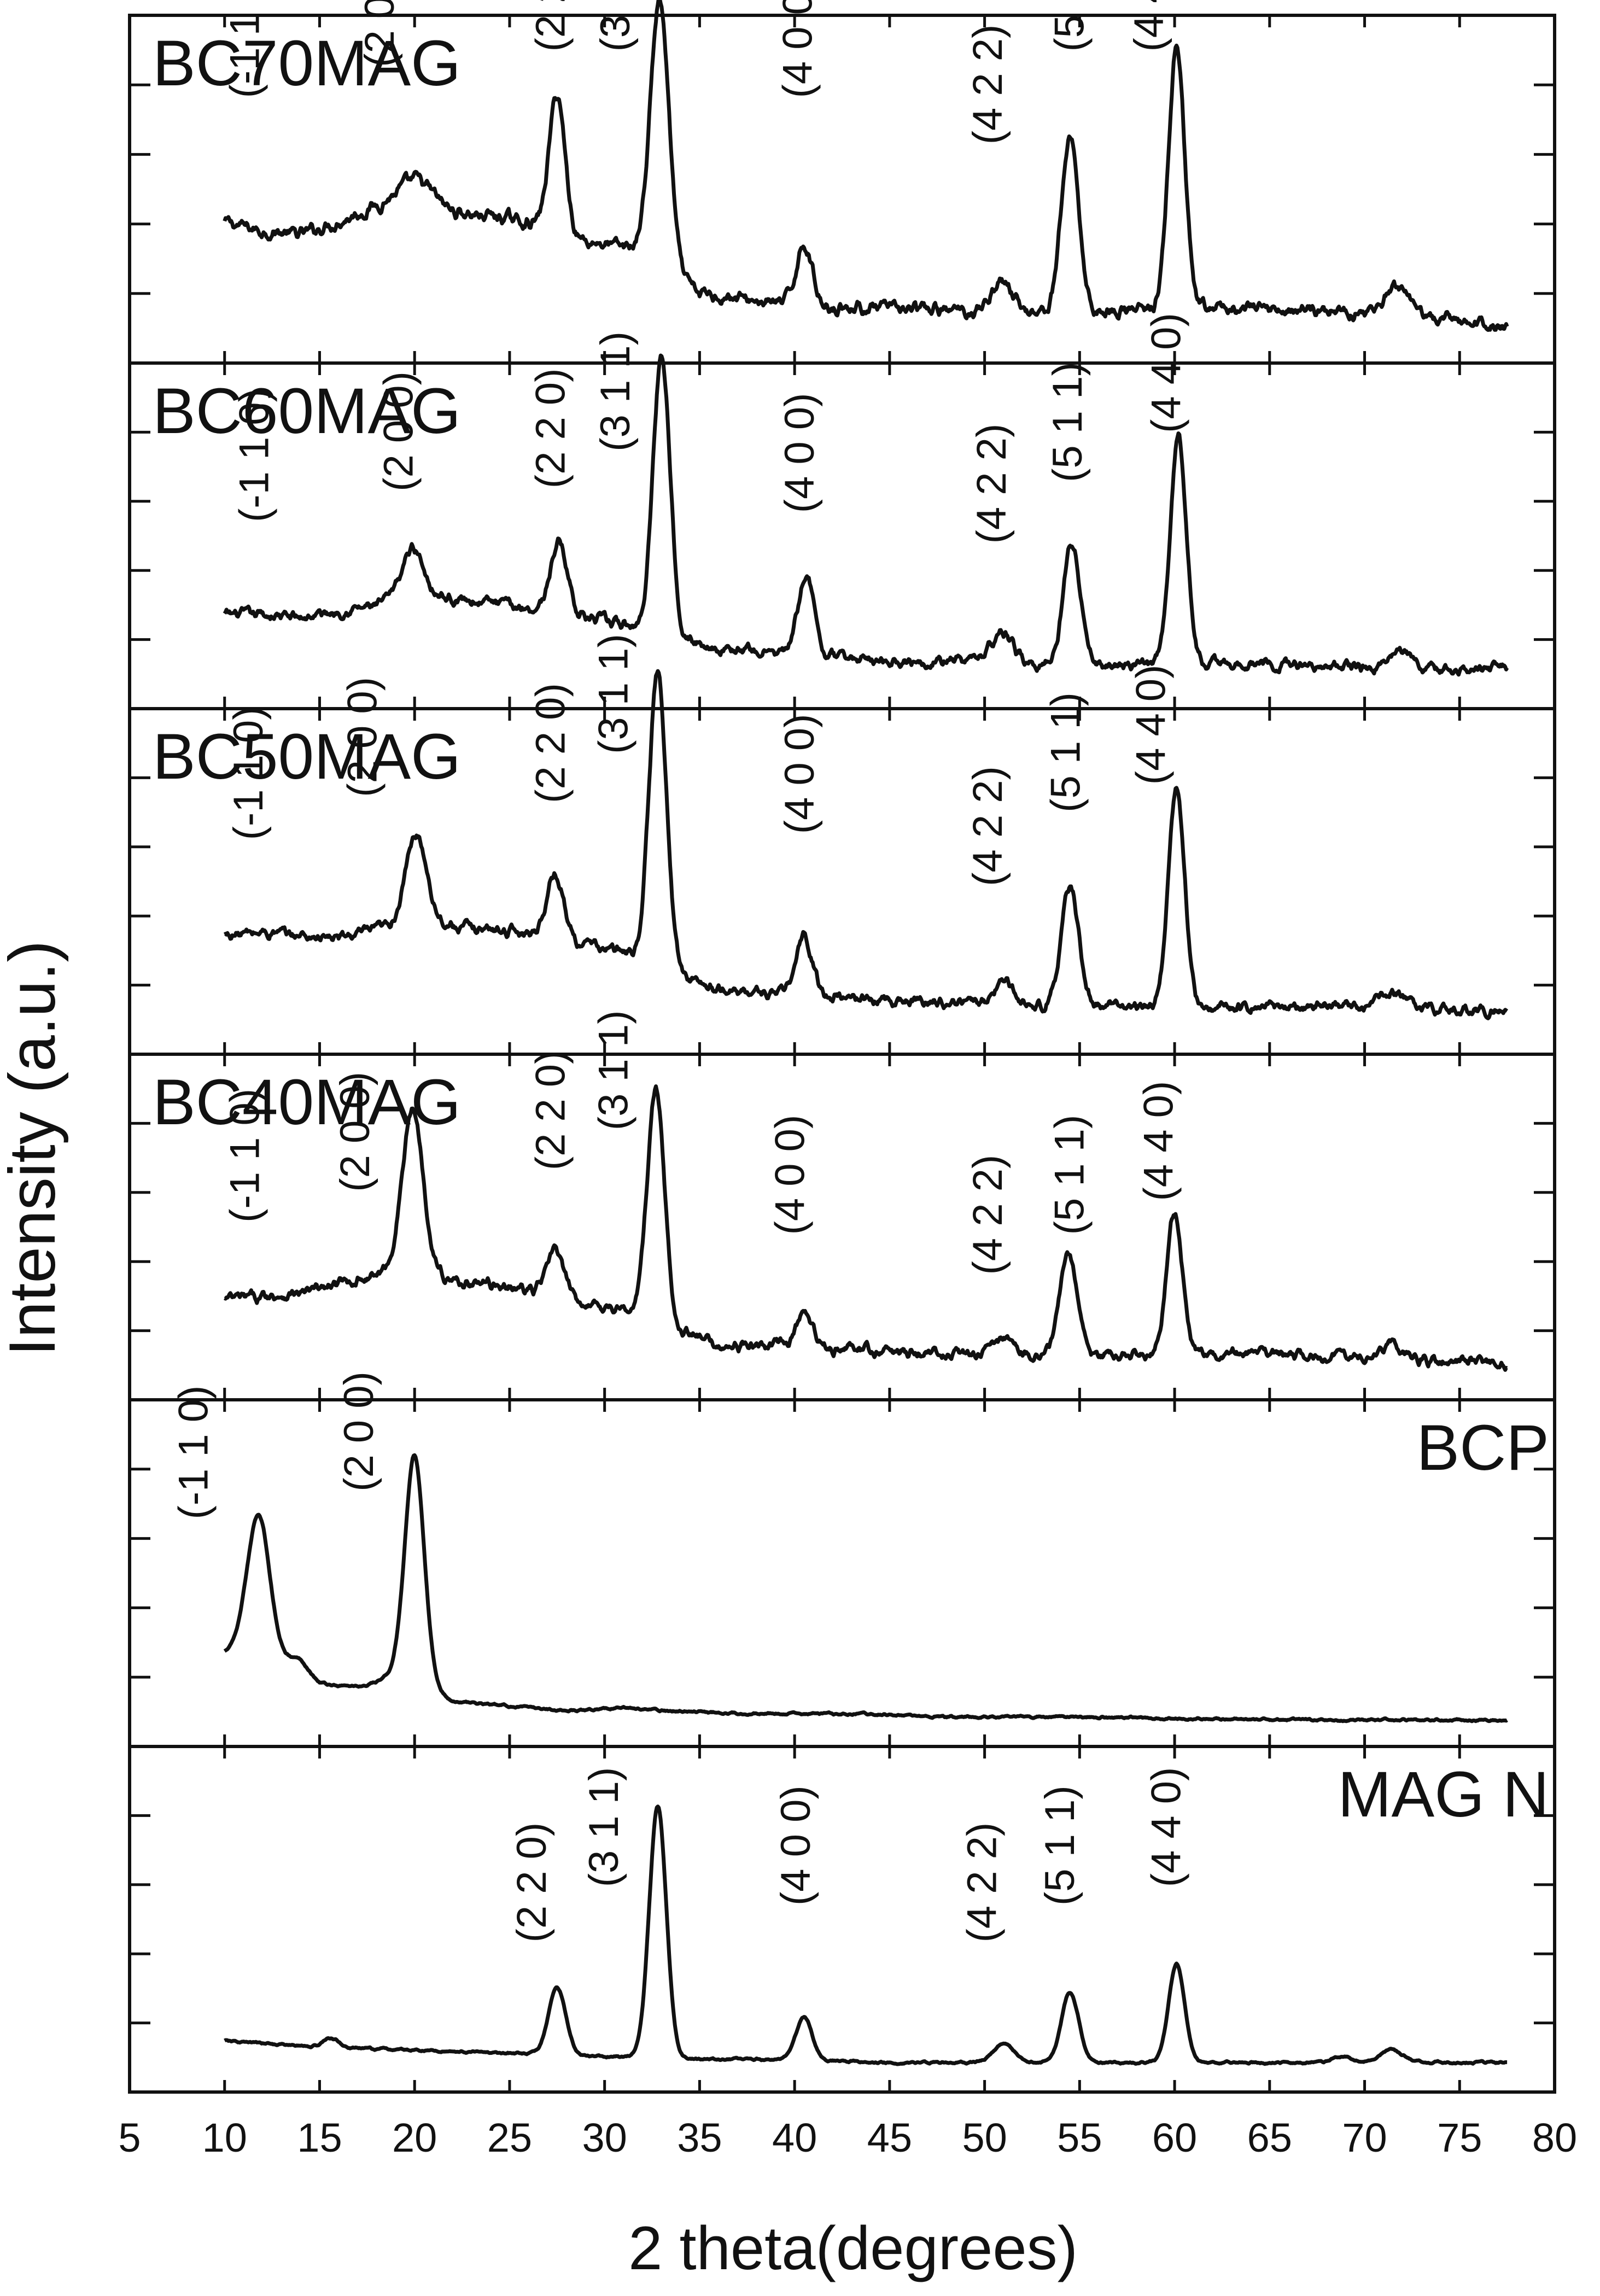  Describe the element at coordinates (853, 2248) in the screenshot. I see `x-axis-label: 2 theta(degrees)` at that location.